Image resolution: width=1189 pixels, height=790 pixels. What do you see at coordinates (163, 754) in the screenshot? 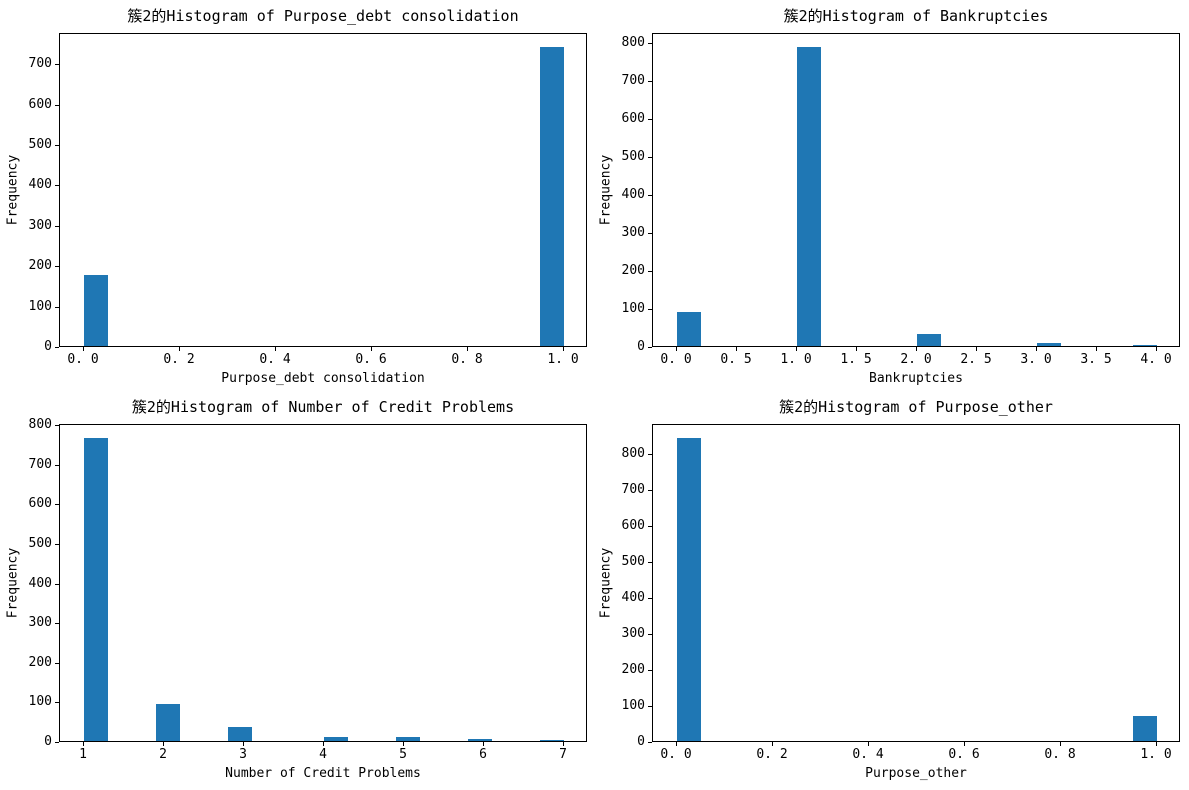
I see `x-tick-label: 2` at bounding box center [163, 754].